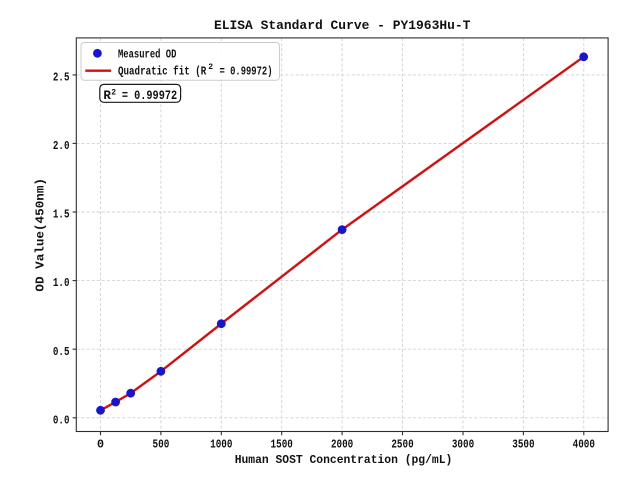 The height and width of the screenshot is (480, 640). Describe the element at coordinates (162, 71) in the screenshot. I see `svg-text: Quadratic fit (R` at that location.